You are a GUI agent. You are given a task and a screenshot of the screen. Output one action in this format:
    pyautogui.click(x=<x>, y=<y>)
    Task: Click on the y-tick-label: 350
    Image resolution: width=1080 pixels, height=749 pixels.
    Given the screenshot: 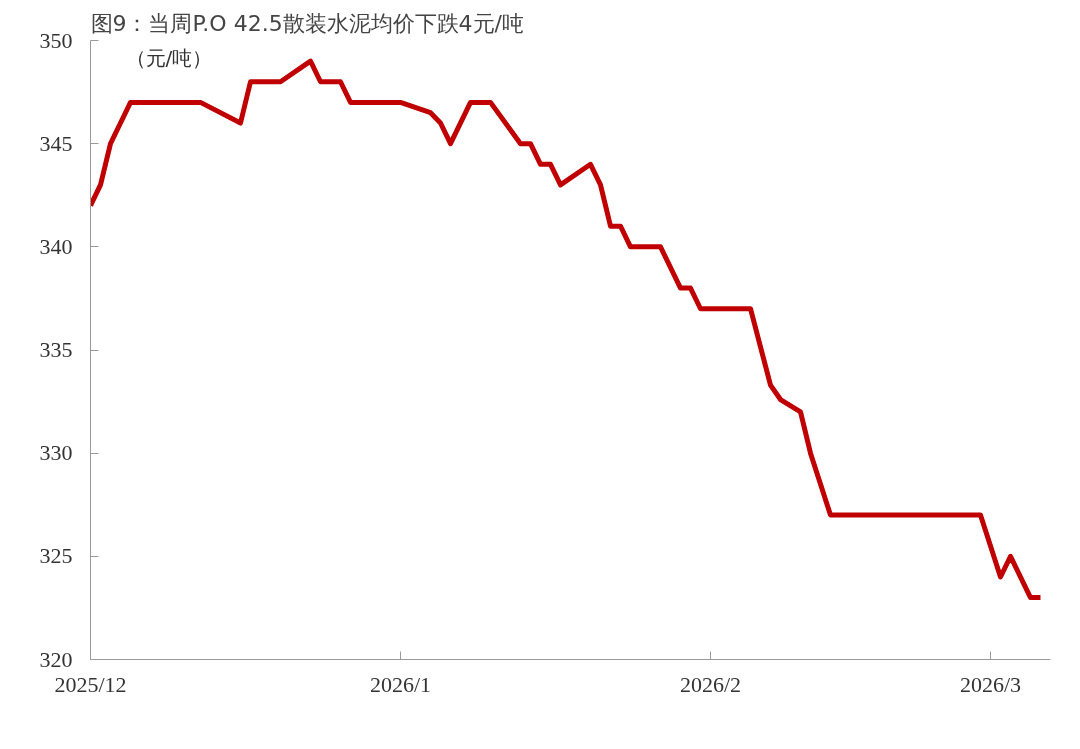 What is the action you would take?
    pyautogui.click(x=56, y=40)
    